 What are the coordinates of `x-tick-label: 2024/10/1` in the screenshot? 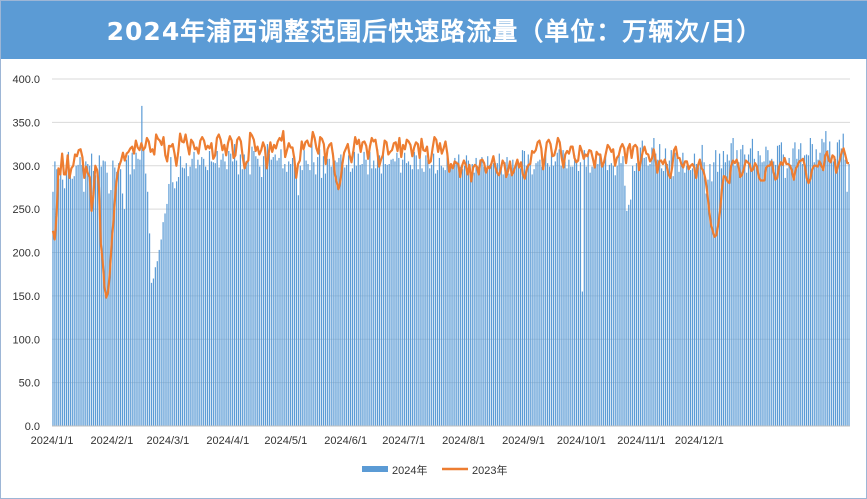 It's located at (581, 441).